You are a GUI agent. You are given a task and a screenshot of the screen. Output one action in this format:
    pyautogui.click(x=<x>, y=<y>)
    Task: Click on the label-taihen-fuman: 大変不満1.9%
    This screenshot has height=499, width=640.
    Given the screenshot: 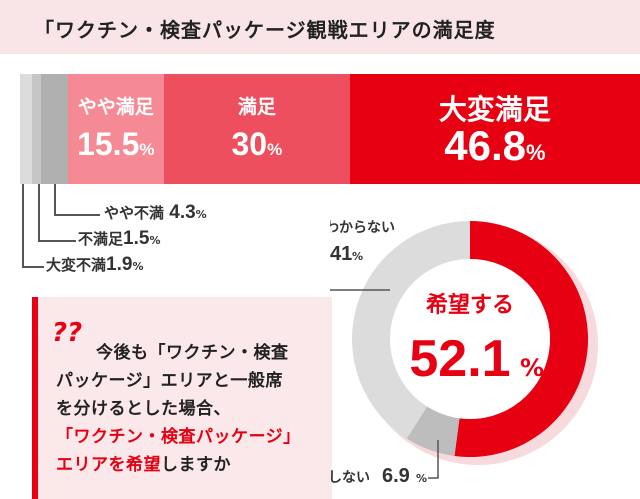 What is the action you would take?
    pyautogui.click(x=94, y=265)
    